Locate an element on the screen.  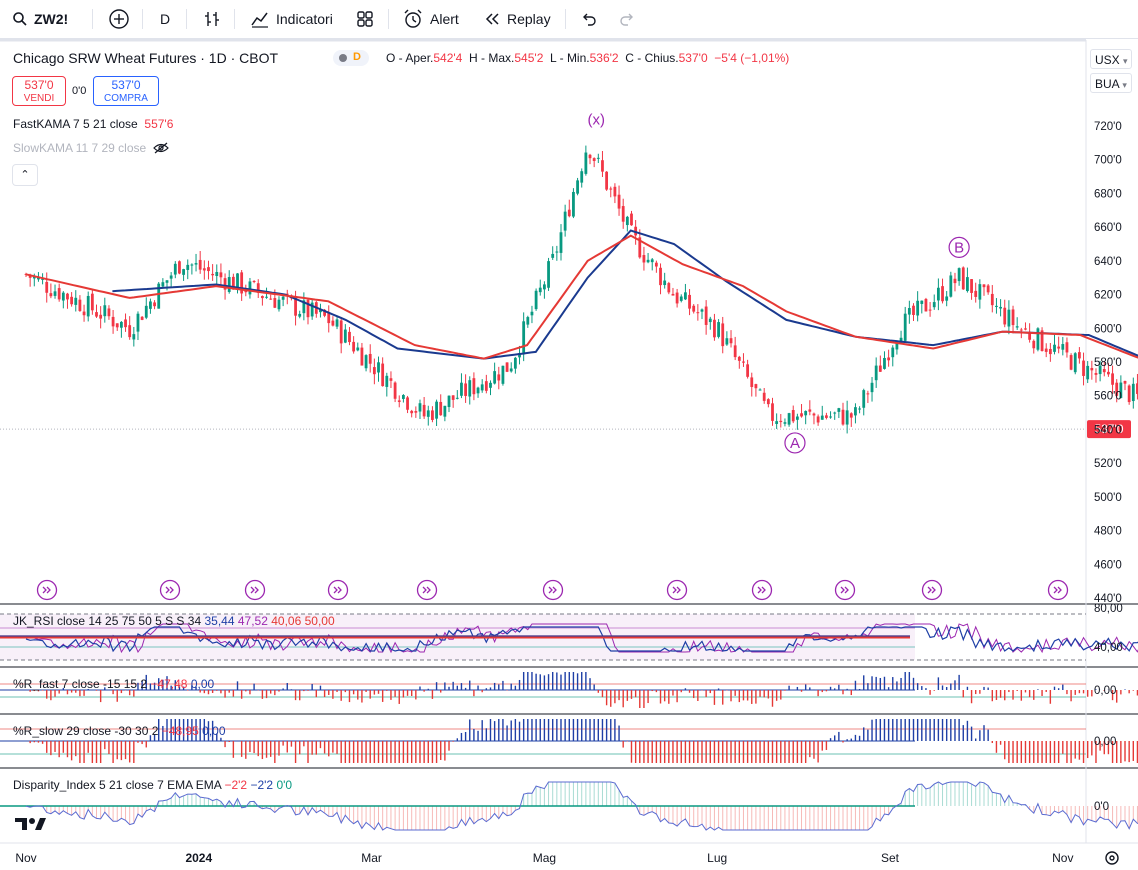
r-fast-legend: %R_fast 7 close -15 15 2 −47,48 0,00 is located at coordinates (113, 684).